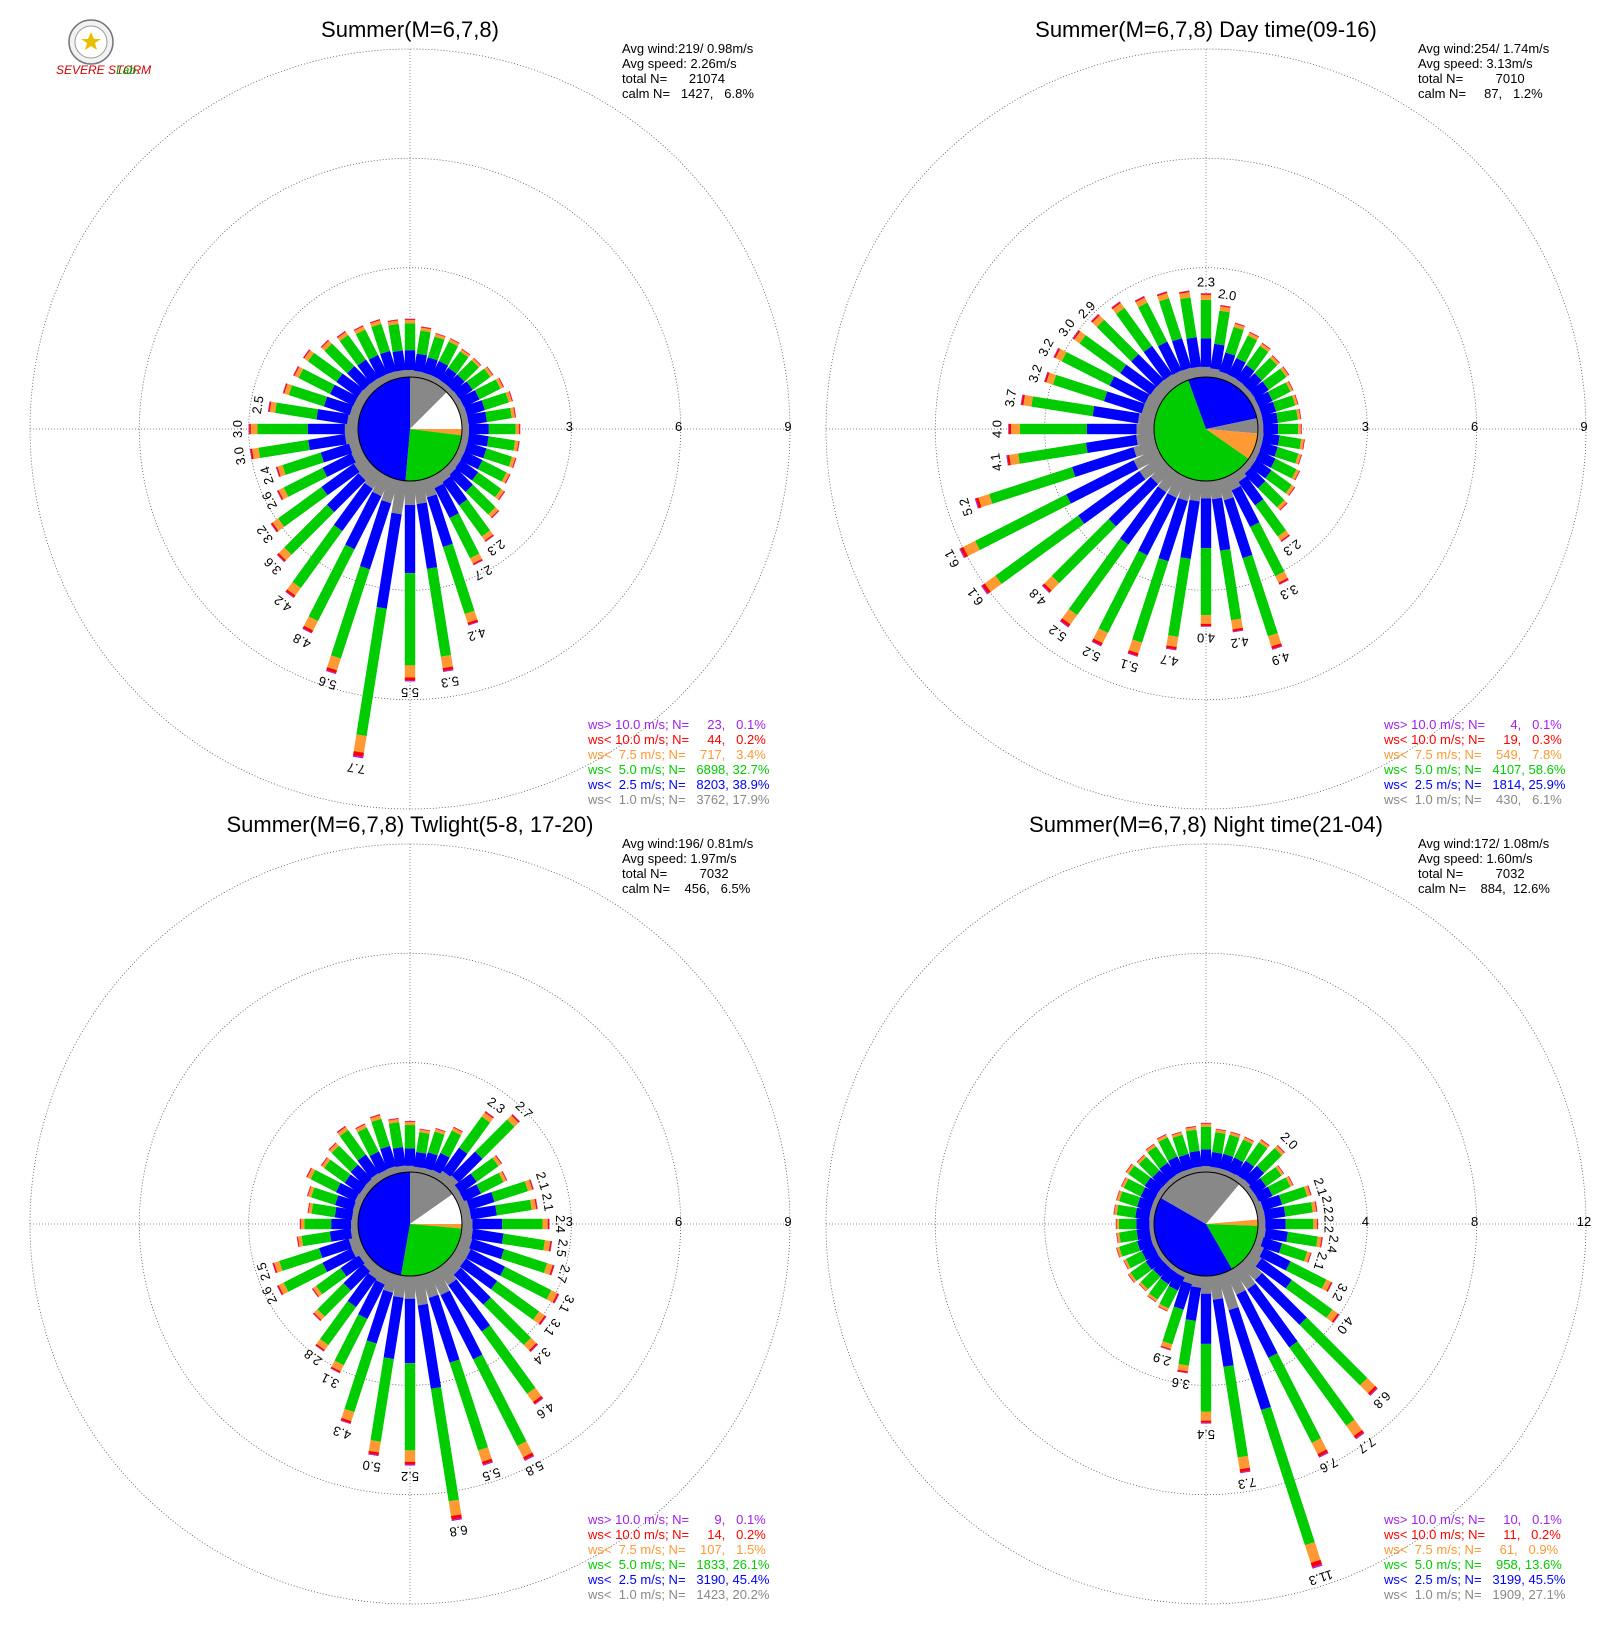 This screenshot has width=1620, height=1645. What do you see at coordinates (1584, 1221) in the screenshot?
I see `ring-label: 12` at bounding box center [1584, 1221].